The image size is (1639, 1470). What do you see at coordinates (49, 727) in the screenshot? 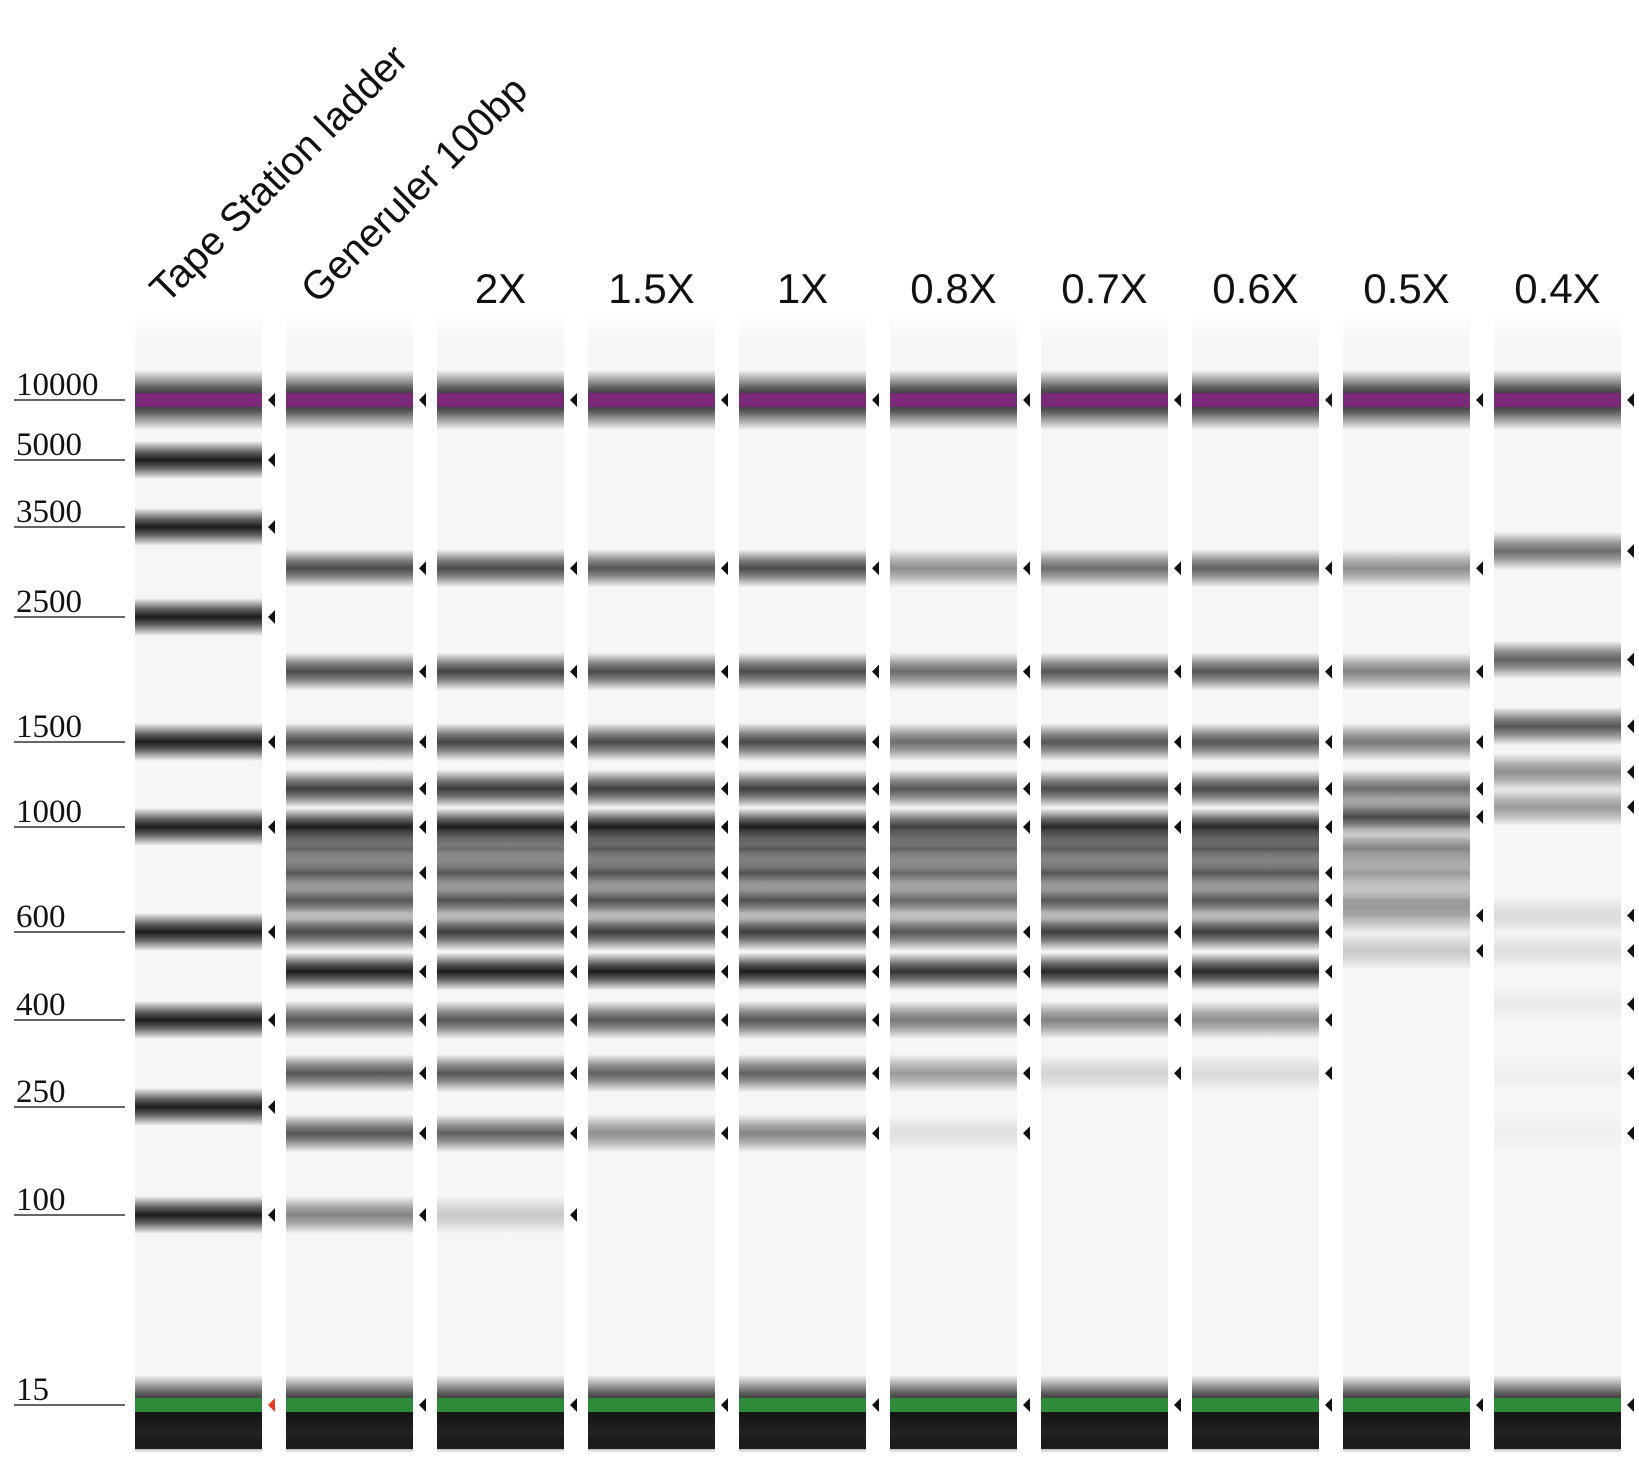
I see `size-marker-label: 1500` at bounding box center [49, 727].